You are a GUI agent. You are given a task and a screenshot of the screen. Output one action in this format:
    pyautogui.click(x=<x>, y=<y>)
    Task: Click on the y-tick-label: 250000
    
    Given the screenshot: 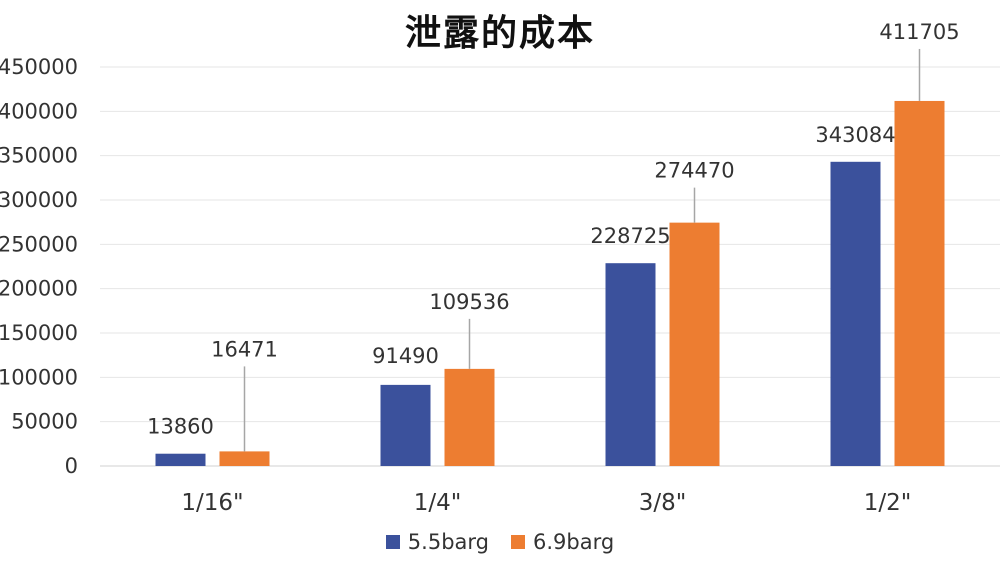 What is the action you would take?
    pyautogui.click(x=39, y=244)
    